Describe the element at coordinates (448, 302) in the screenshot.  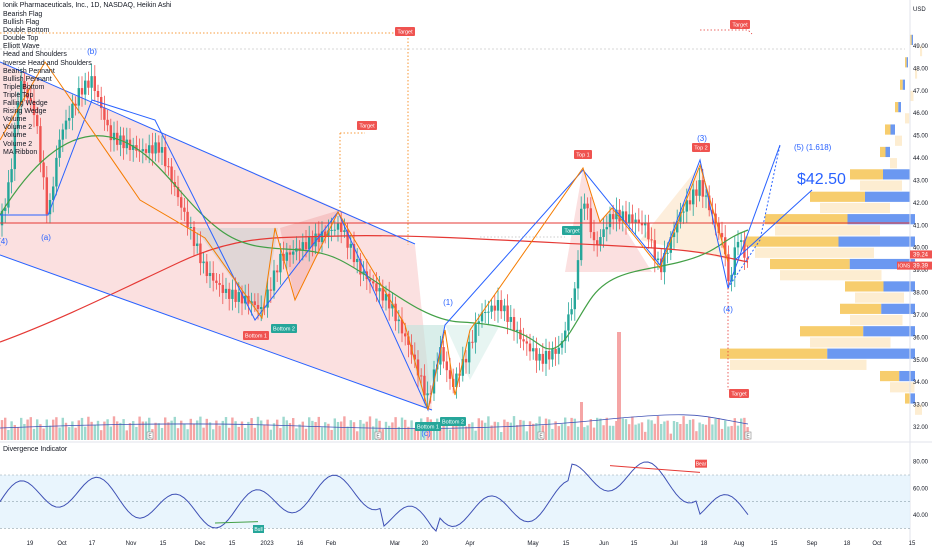
I see `wave-1-label: (1)` at that location.